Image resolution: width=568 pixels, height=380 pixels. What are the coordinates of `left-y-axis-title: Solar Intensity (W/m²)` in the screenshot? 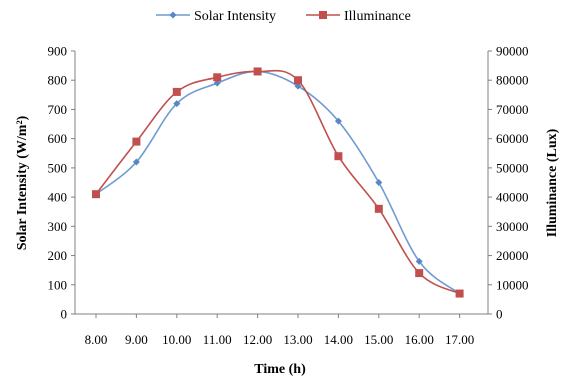 It's located at (22, 182).